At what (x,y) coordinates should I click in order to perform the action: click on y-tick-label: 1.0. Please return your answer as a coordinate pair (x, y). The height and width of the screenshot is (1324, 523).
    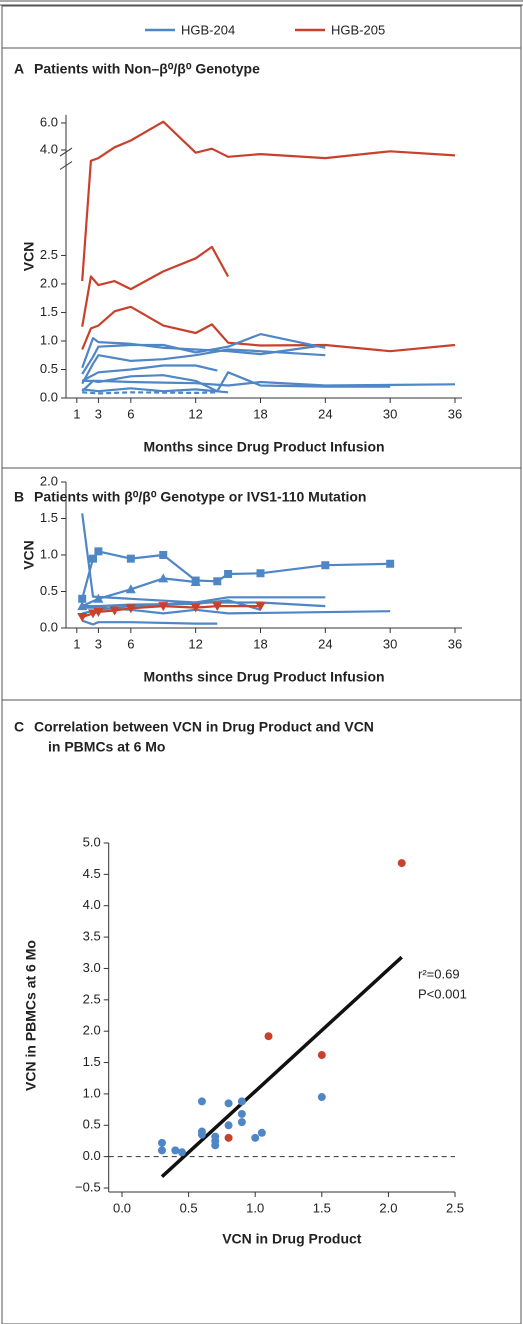
    Looking at the image, I should click on (92, 1092).